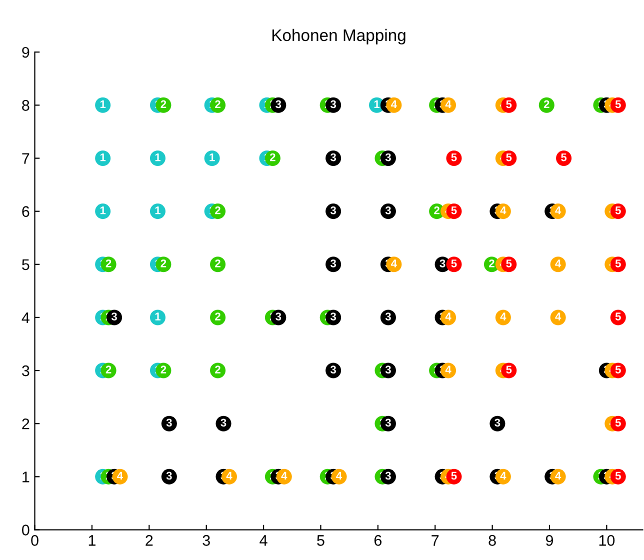 The width and height of the screenshot is (644, 560). What do you see at coordinates (339, 36) in the screenshot?
I see `chart-title: Kohonen Mapping` at bounding box center [339, 36].